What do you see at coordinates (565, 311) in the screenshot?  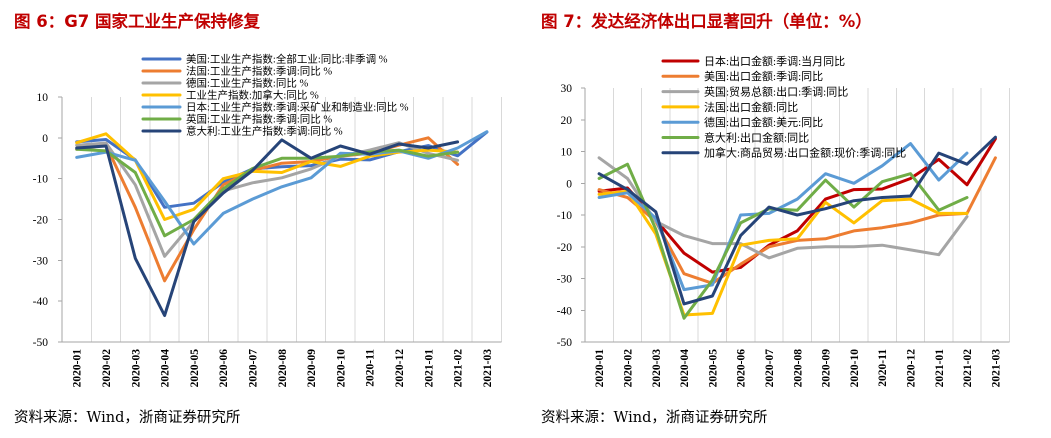 I see `fig7-y-tick-label: -40` at bounding box center [565, 311].